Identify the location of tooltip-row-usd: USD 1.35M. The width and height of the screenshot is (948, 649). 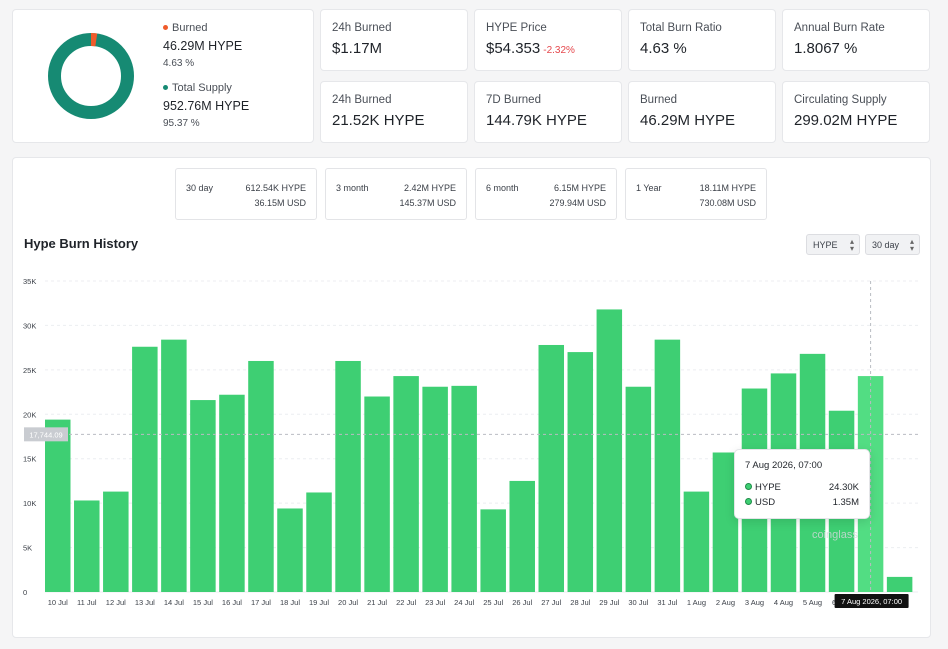
(802, 502).